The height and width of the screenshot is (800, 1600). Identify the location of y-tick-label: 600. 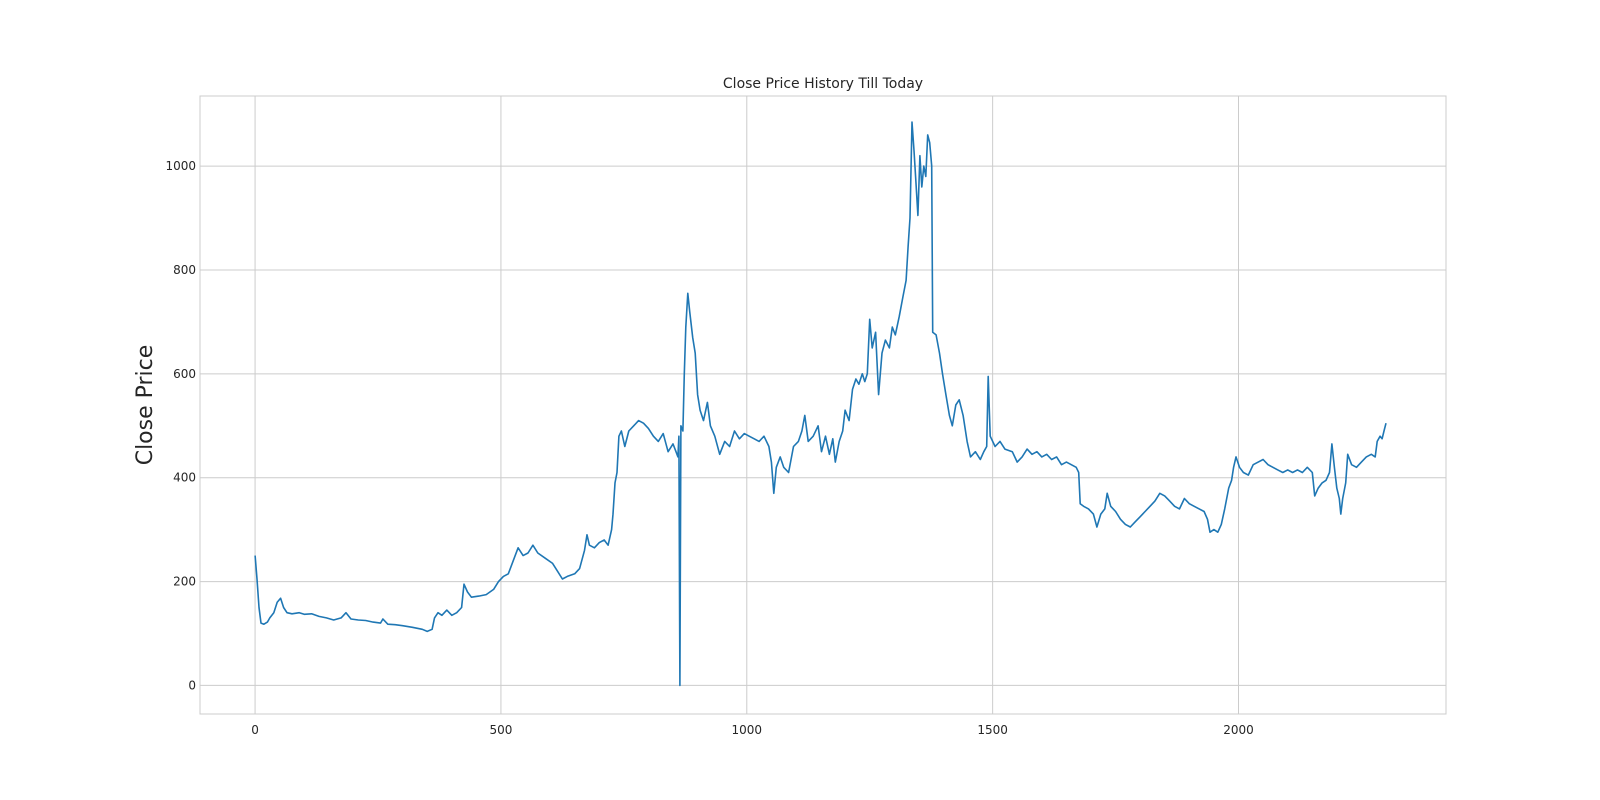
(184, 374).